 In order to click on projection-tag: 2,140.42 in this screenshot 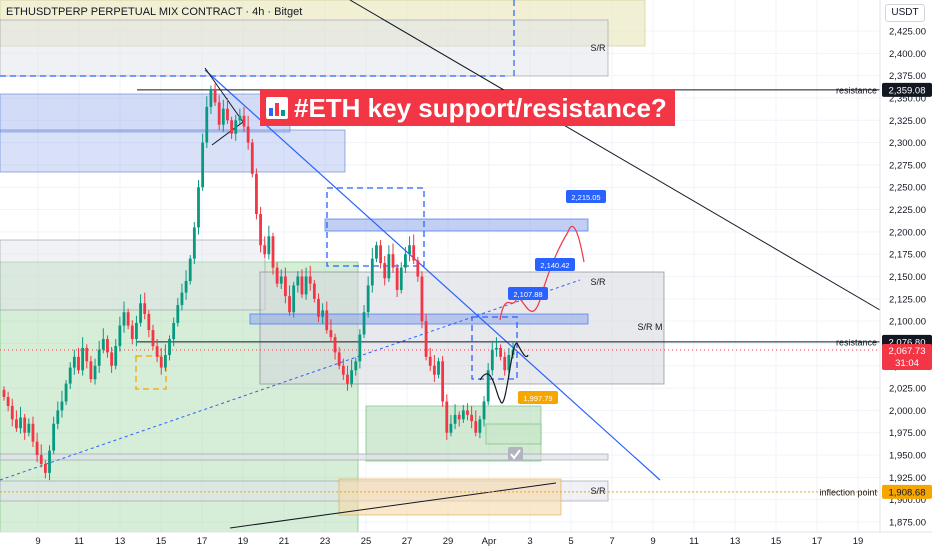, I will do `click(555, 264)`.